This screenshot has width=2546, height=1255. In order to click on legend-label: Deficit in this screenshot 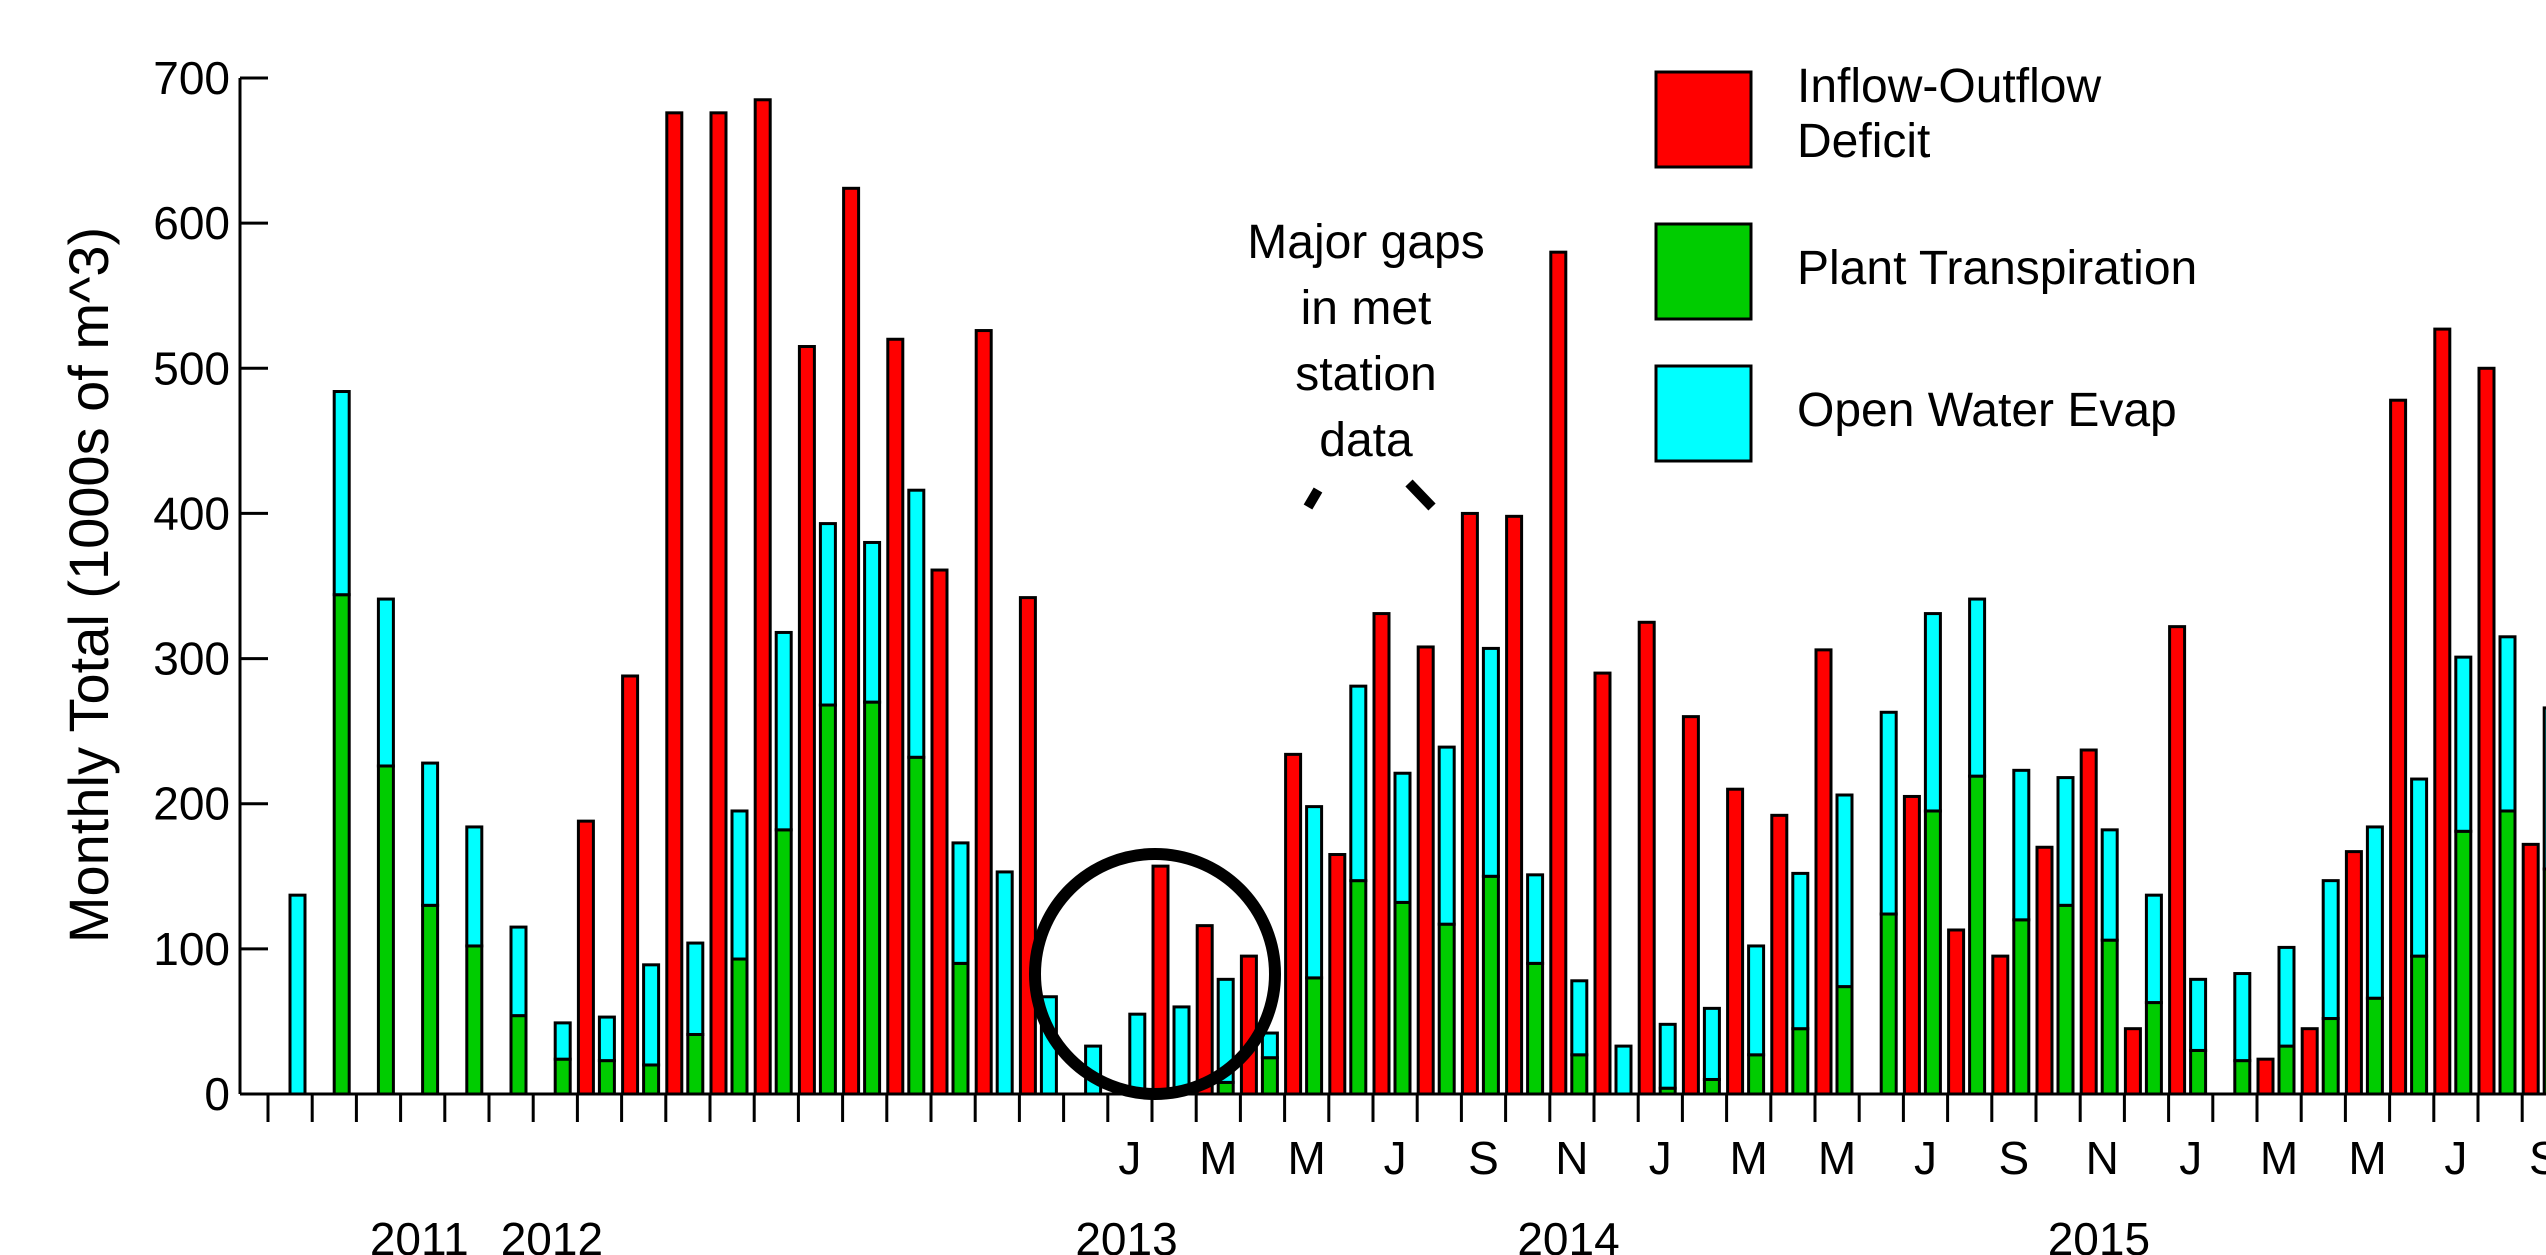, I will do `click(1863, 141)`.